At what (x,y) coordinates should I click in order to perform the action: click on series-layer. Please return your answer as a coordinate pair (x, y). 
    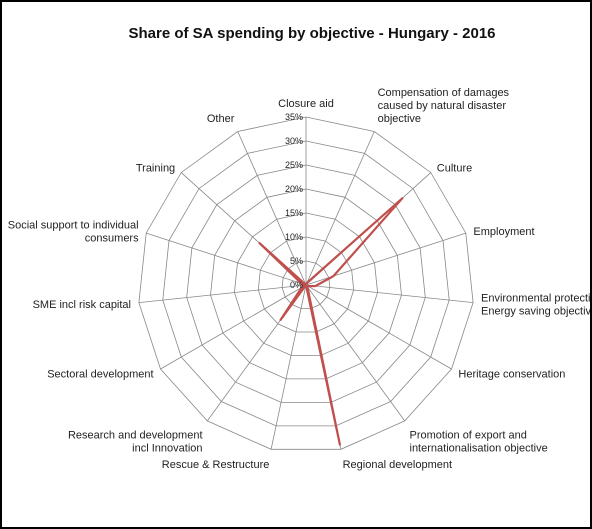
    Looking at the image, I should click on (331, 321).